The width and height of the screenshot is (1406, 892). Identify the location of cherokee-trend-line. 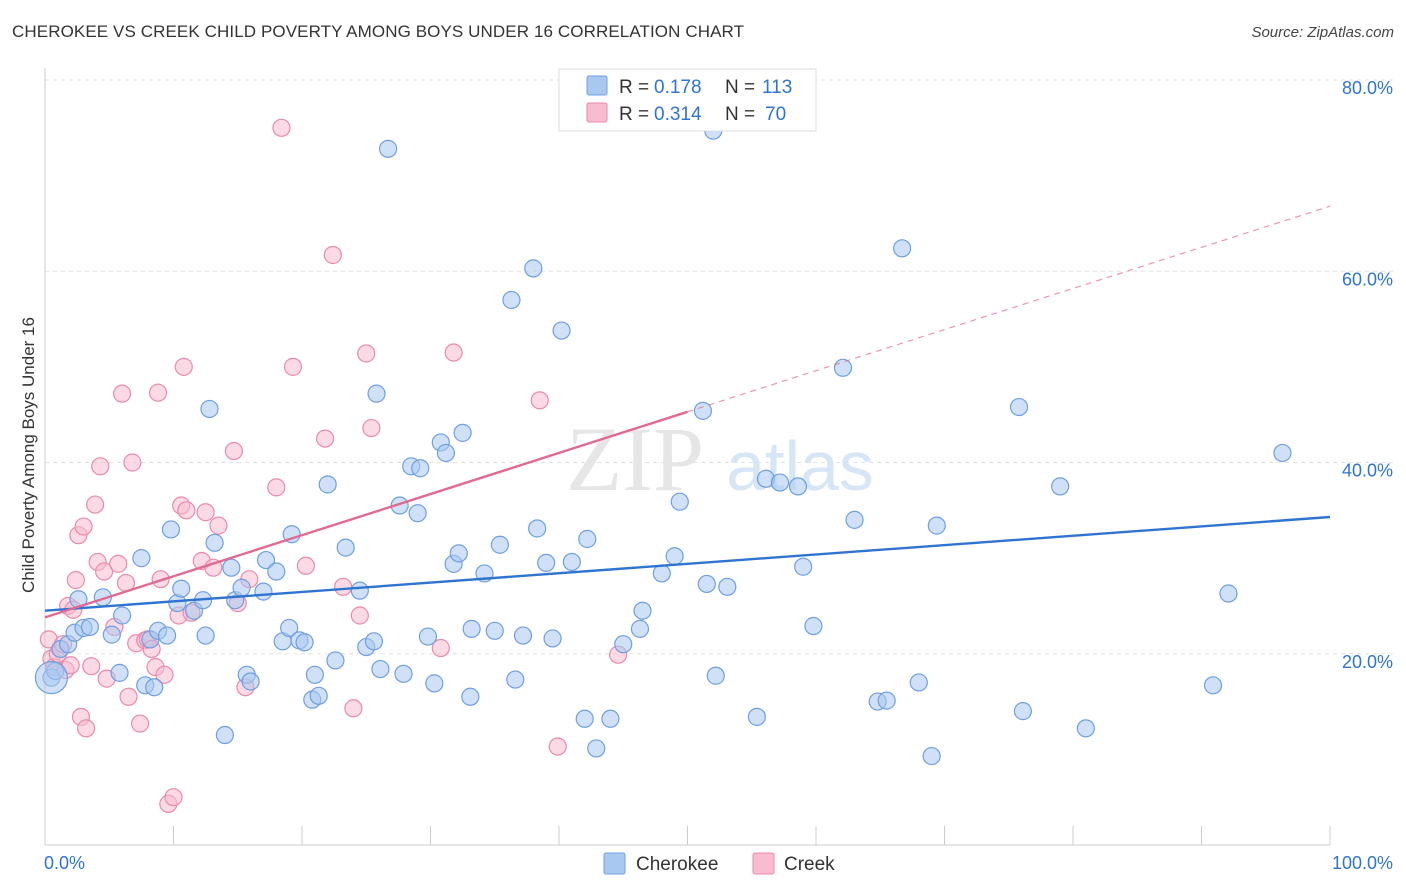
(687, 563).